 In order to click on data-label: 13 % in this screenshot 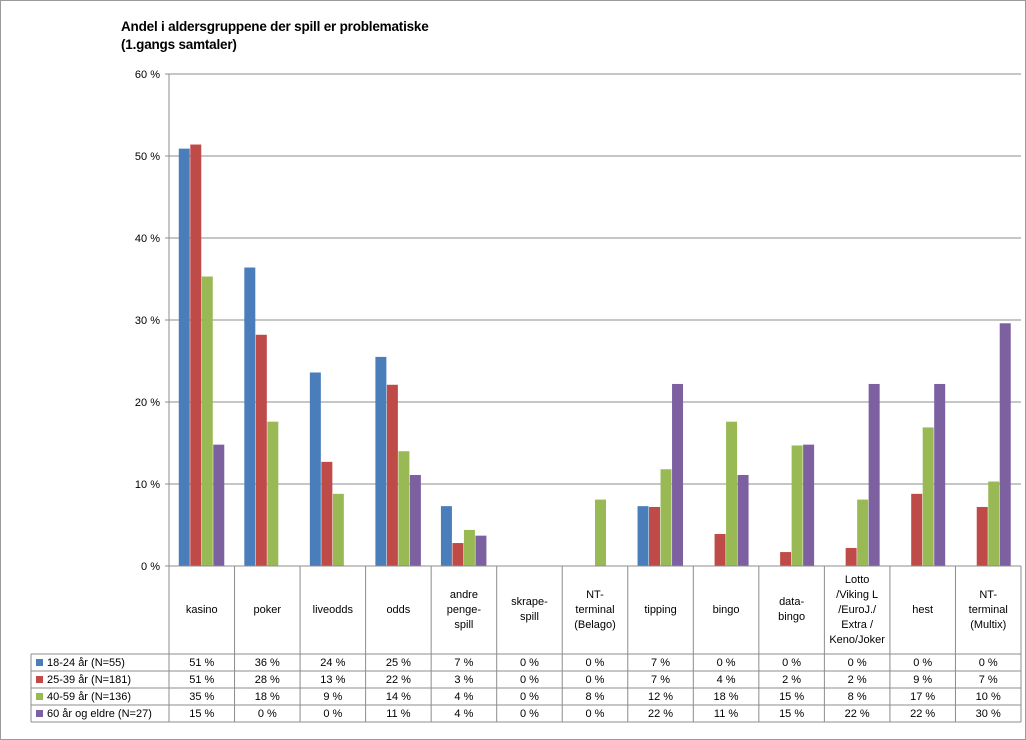, I will do `click(333, 679)`.